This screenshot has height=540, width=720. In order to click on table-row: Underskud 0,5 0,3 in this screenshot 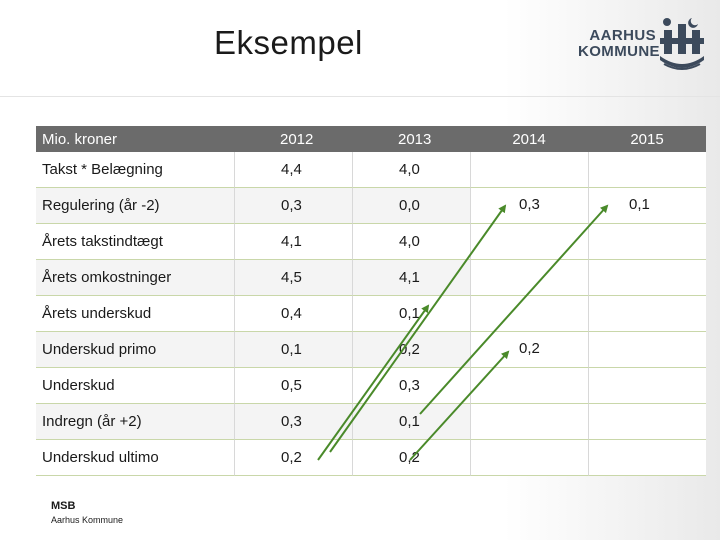, I will do `click(371, 386)`.